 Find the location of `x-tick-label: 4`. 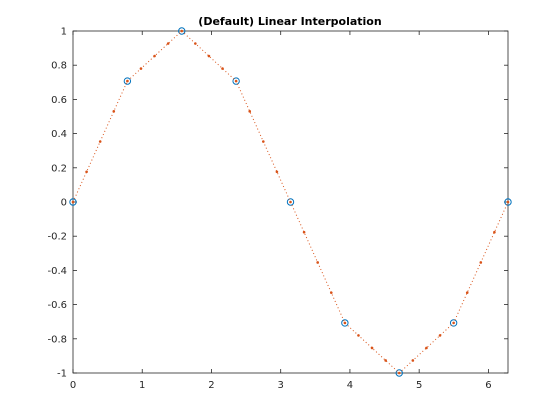

x-tick-label: 4 is located at coordinates (350, 385).